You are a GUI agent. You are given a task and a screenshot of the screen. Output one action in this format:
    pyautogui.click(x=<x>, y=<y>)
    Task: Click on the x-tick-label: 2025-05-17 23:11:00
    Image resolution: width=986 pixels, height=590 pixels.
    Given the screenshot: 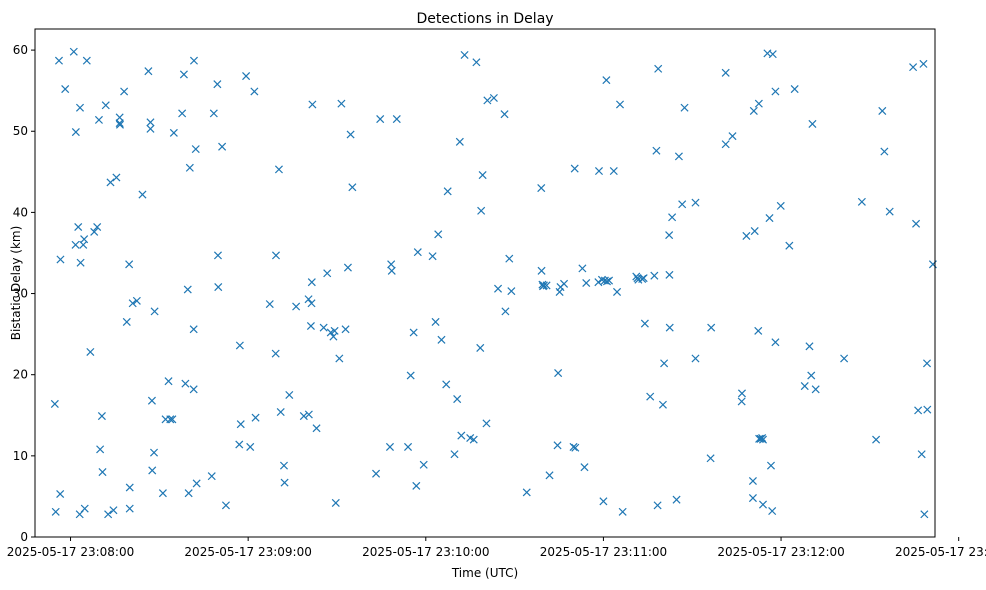 What is the action you would take?
    pyautogui.click(x=603, y=552)
    